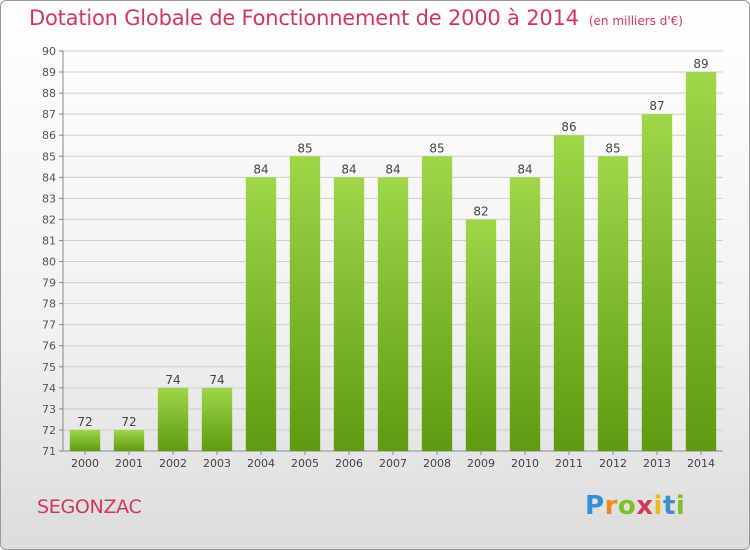  What do you see at coordinates (49, 135) in the screenshot?
I see `y-tick-label: 86` at bounding box center [49, 135].